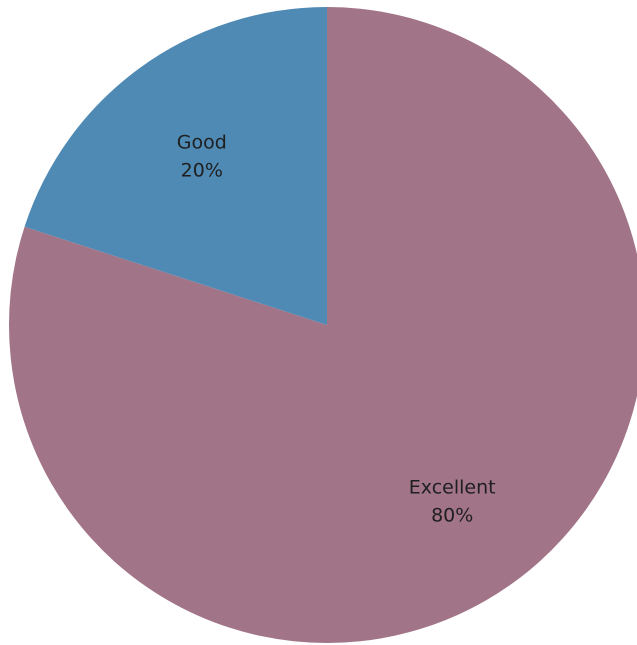 Image resolution: width=637 pixels, height=645 pixels. What do you see at coordinates (202, 171) in the screenshot?
I see `pie-slice-value-good: 20%` at bounding box center [202, 171].